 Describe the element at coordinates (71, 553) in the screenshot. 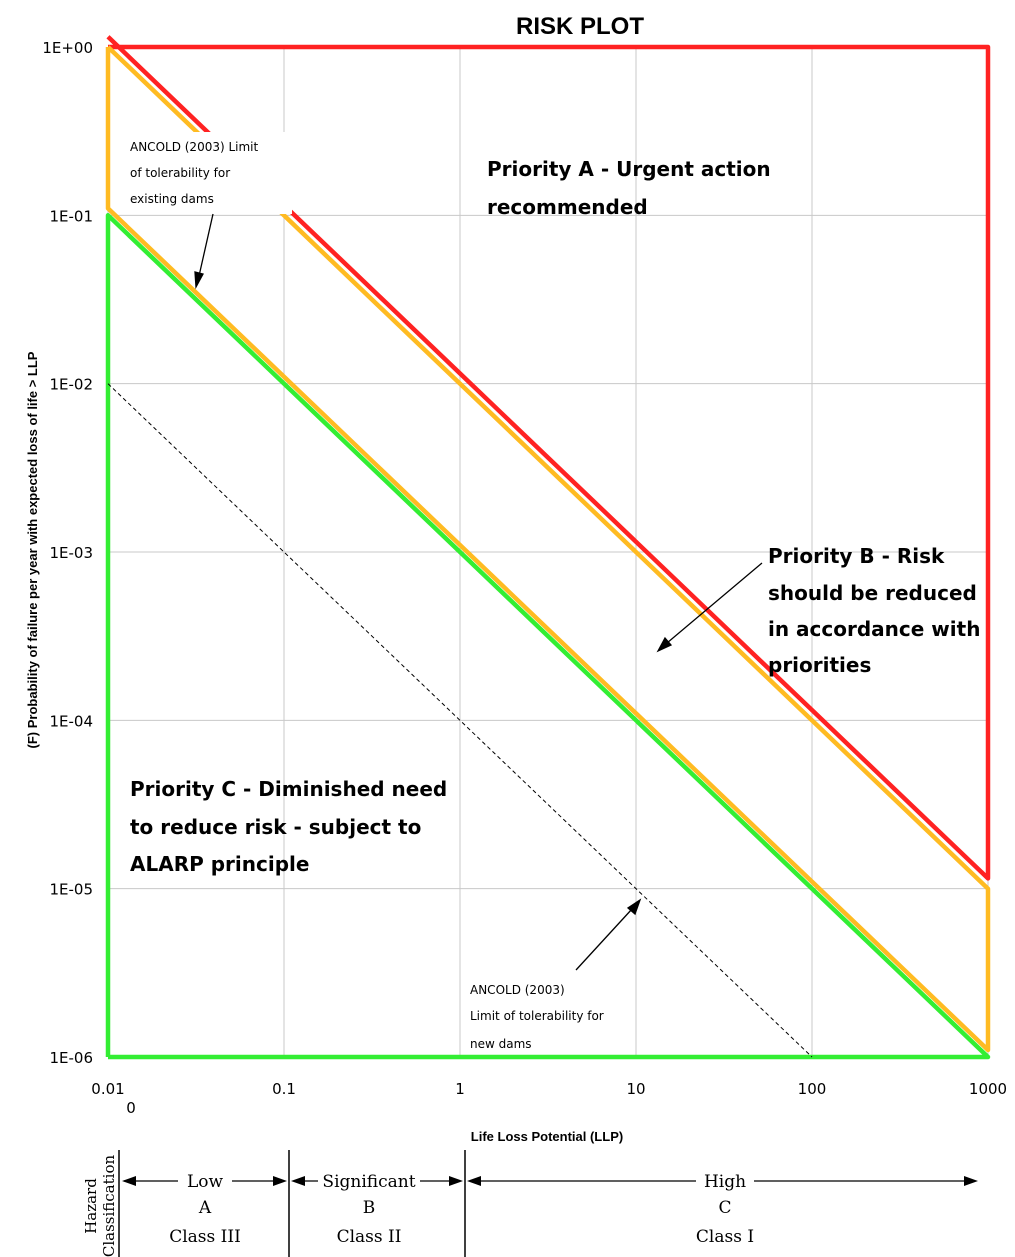

I see `y-tick-label: 1E-03` at that location.